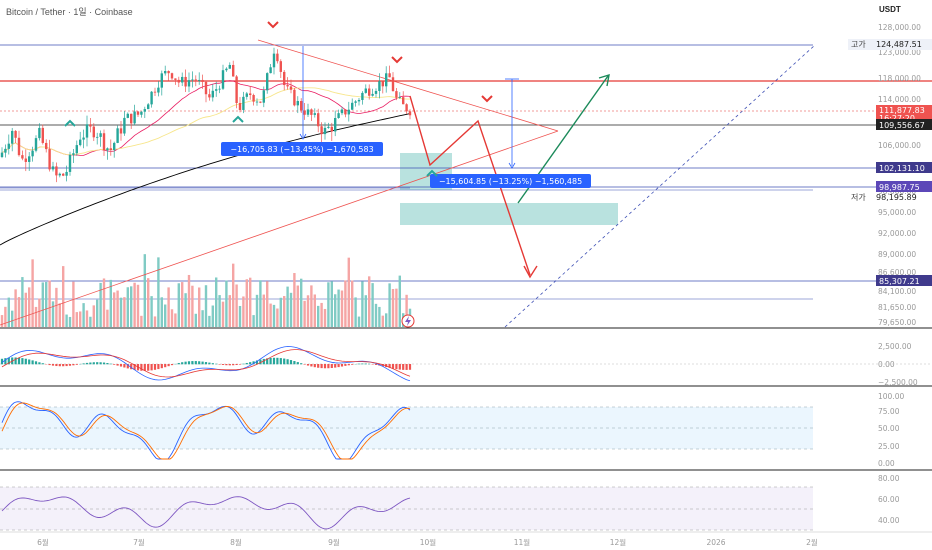 This screenshot has width=932, height=550. I want to click on stoch-d-line, so click(206, 431).